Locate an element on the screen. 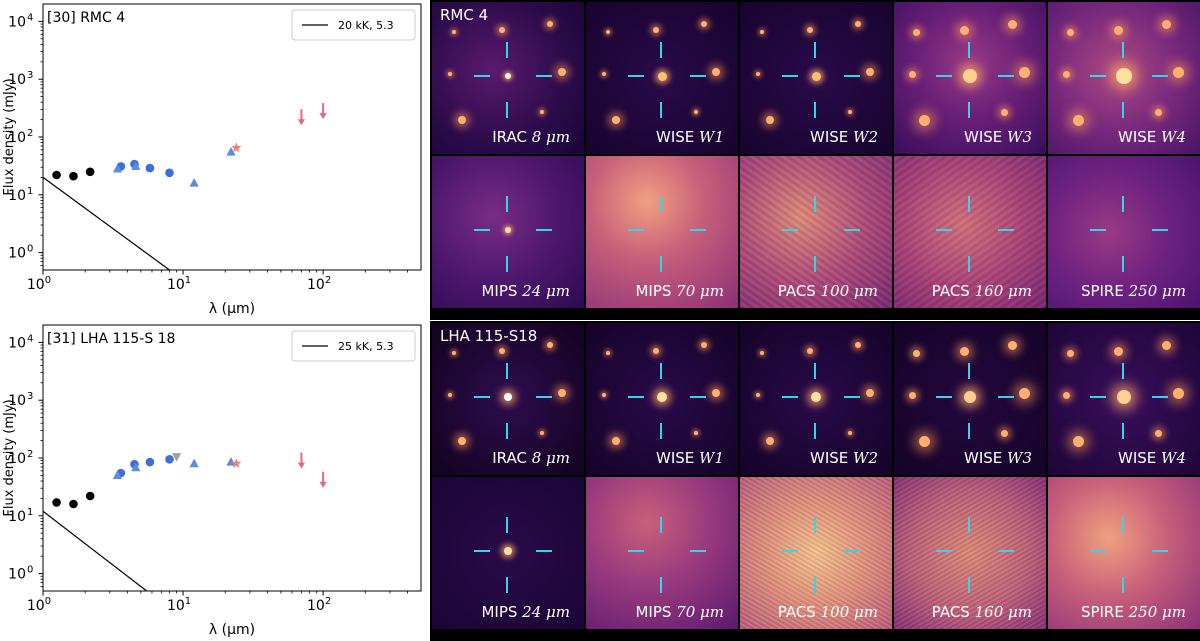  image-tile-mips-70: MIPS 70 μm is located at coordinates (662, 232).